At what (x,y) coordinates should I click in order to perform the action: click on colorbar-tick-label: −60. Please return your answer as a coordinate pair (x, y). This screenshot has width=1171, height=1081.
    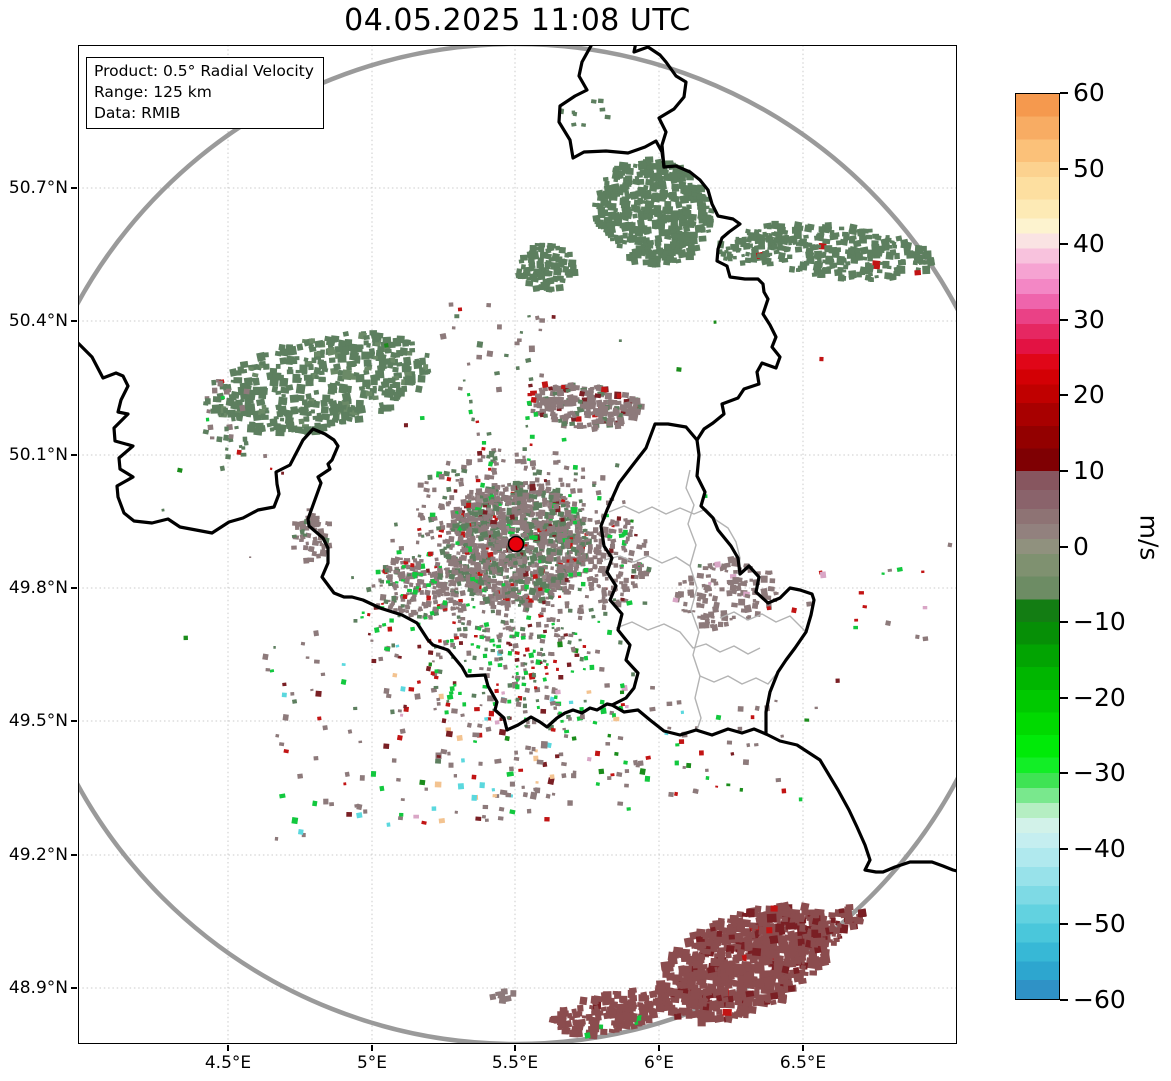
    Looking at the image, I should click on (1099, 999).